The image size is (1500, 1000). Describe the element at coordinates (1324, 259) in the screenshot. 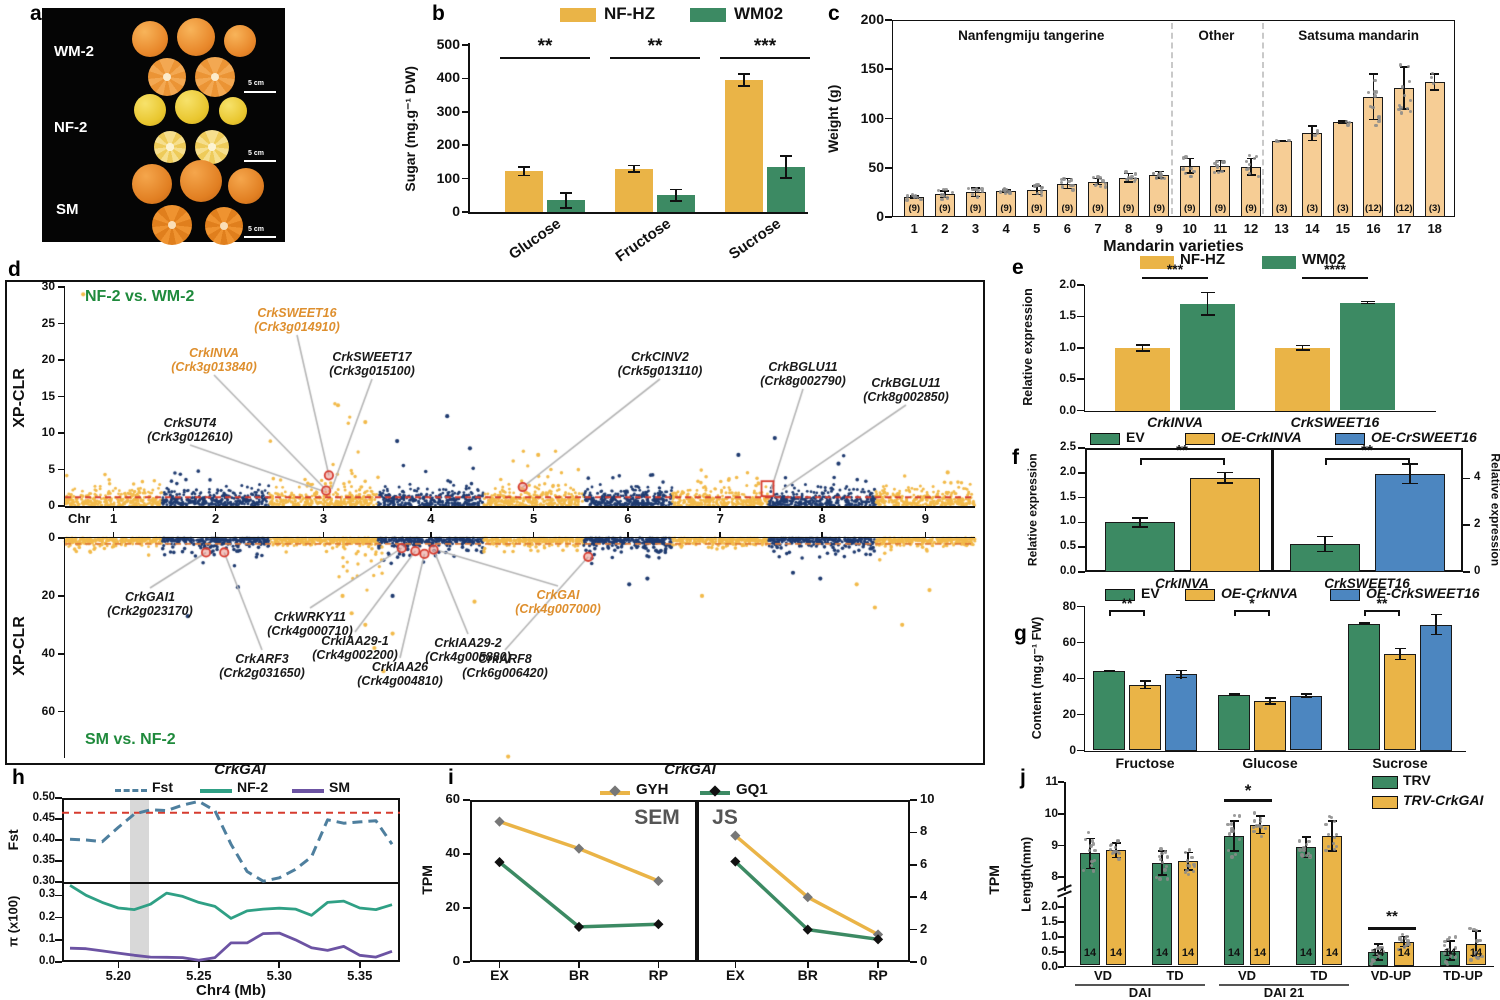

I see `legend-label-wm02: WM02` at that location.